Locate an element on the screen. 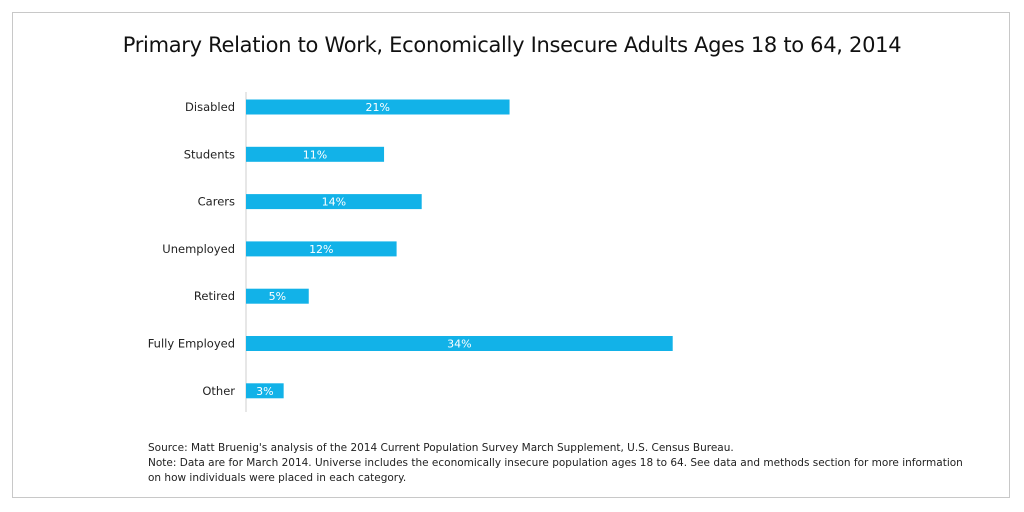  bar-value-label: 14% is located at coordinates (334, 202).